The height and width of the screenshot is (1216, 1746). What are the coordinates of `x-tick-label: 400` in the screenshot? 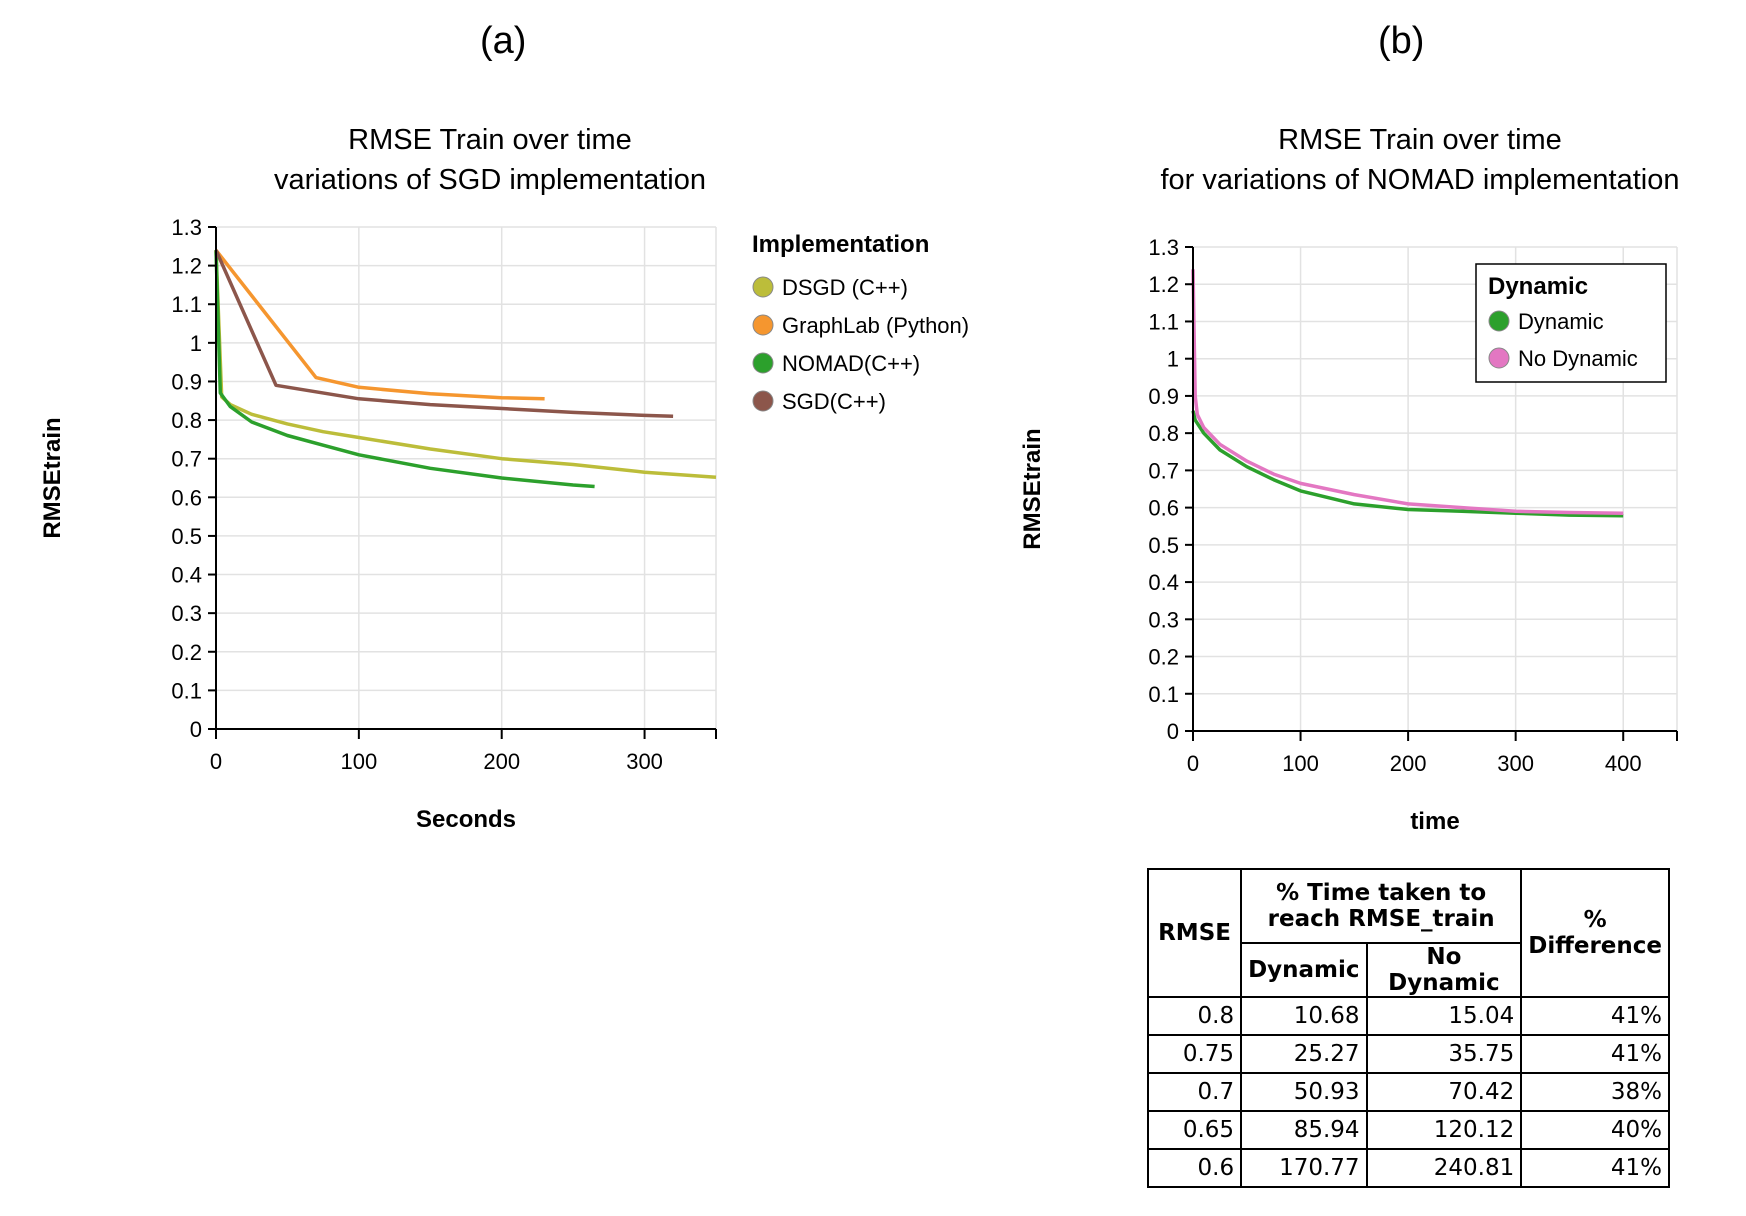 It's located at (1623, 763).